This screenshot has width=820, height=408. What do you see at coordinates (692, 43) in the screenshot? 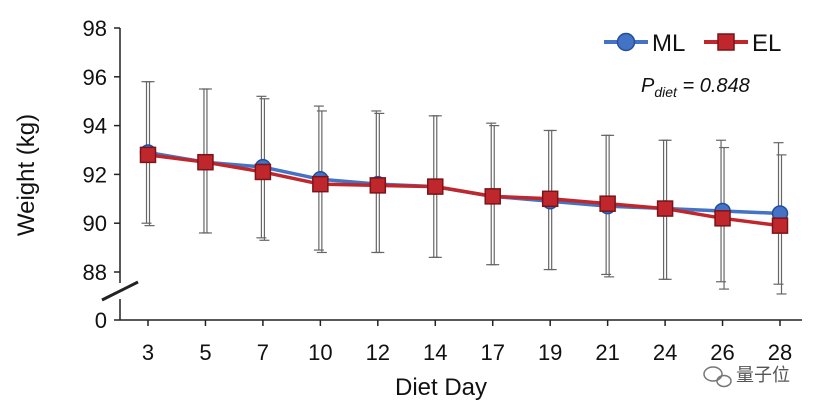
I see `legend: ML EL` at bounding box center [692, 43].